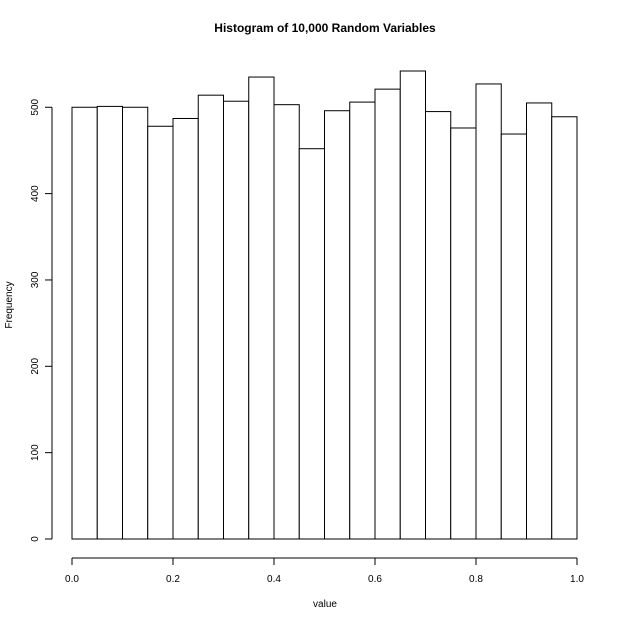  What do you see at coordinates (35, 279) in the screenshot?
I see `y-tick-label: 300` at bounding box center [35, 279].